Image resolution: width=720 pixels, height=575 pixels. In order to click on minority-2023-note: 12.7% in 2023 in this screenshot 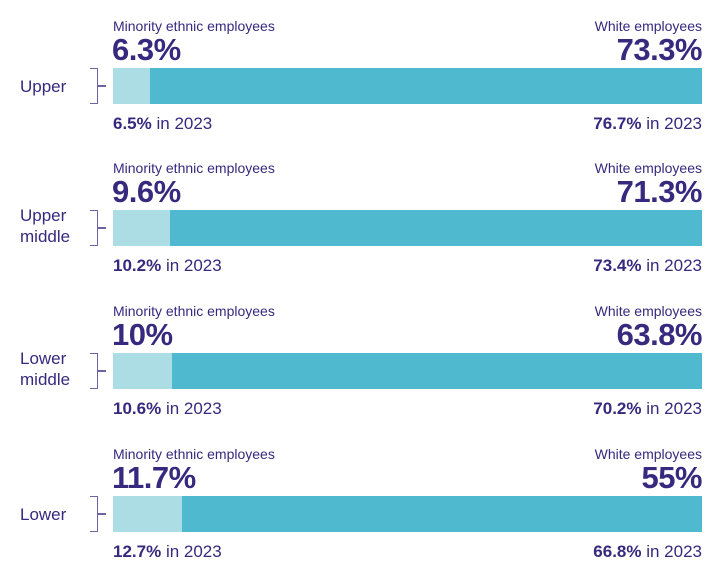, I will do `click(167, 552)`.